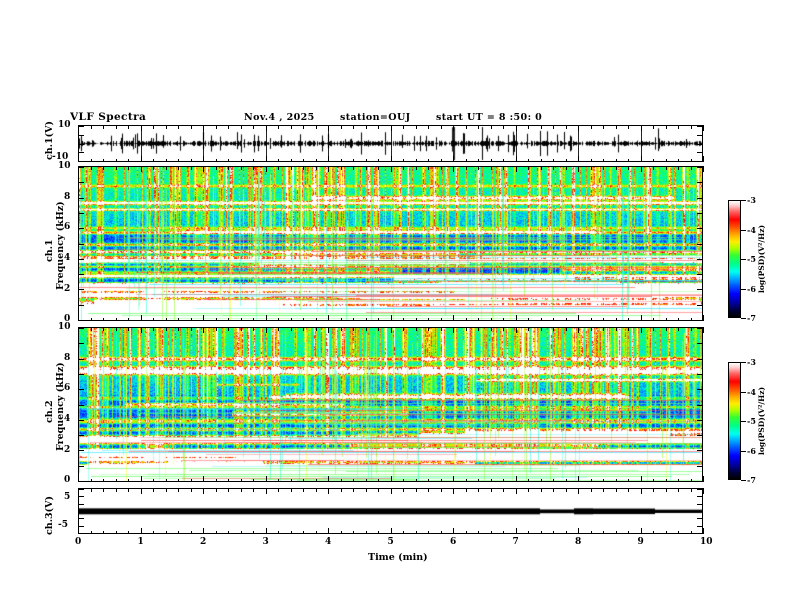  Describe the element at coordinates (108, 117) in the screenshot. I see `figure-title: VLF Spectra` at that location.